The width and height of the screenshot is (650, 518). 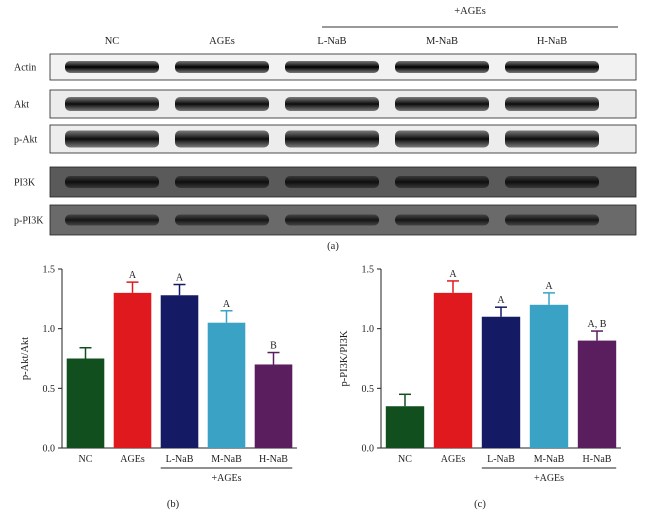 I want to click on panel-label-c: (c), so click(x=480, y=504).